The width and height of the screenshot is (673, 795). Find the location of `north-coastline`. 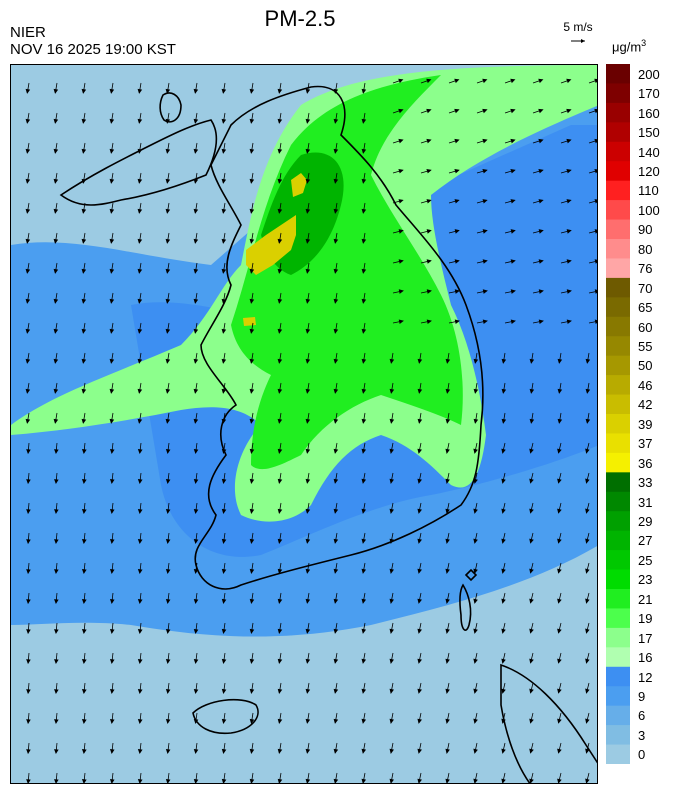

north-coastline is located at coordinates (138, 162).